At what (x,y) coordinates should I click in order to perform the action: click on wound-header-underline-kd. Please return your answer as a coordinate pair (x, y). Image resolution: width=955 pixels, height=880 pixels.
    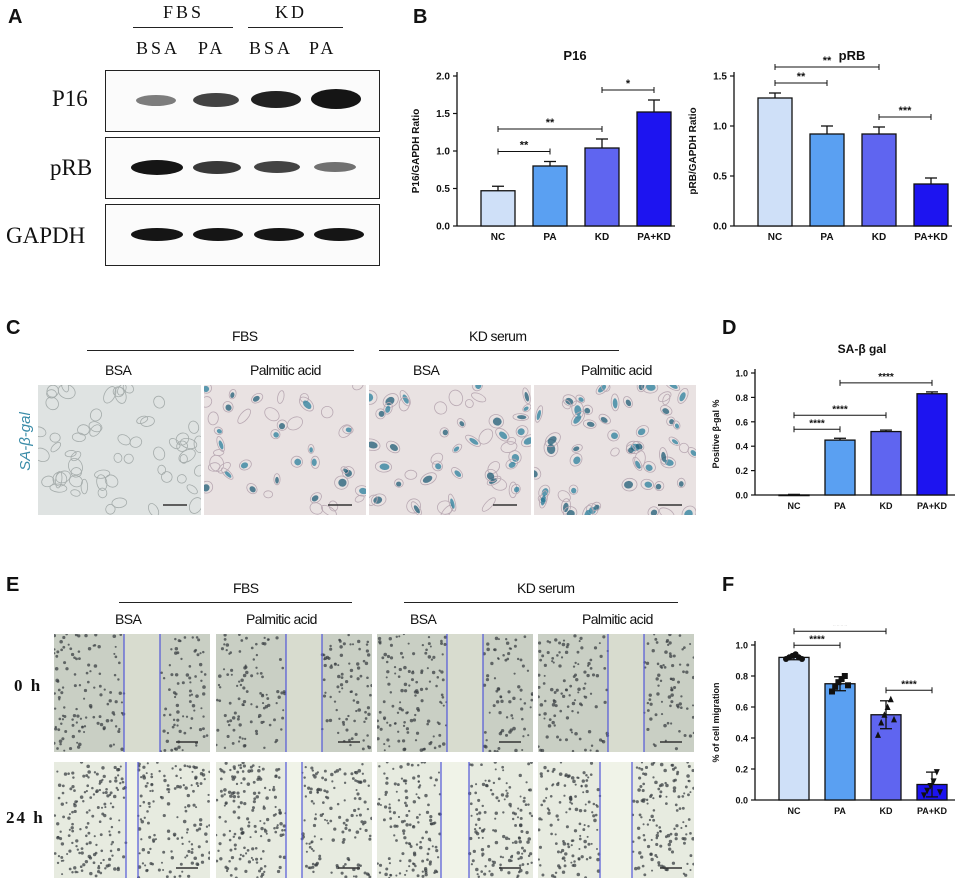
    Looking at the image, I should click on (541, 602).